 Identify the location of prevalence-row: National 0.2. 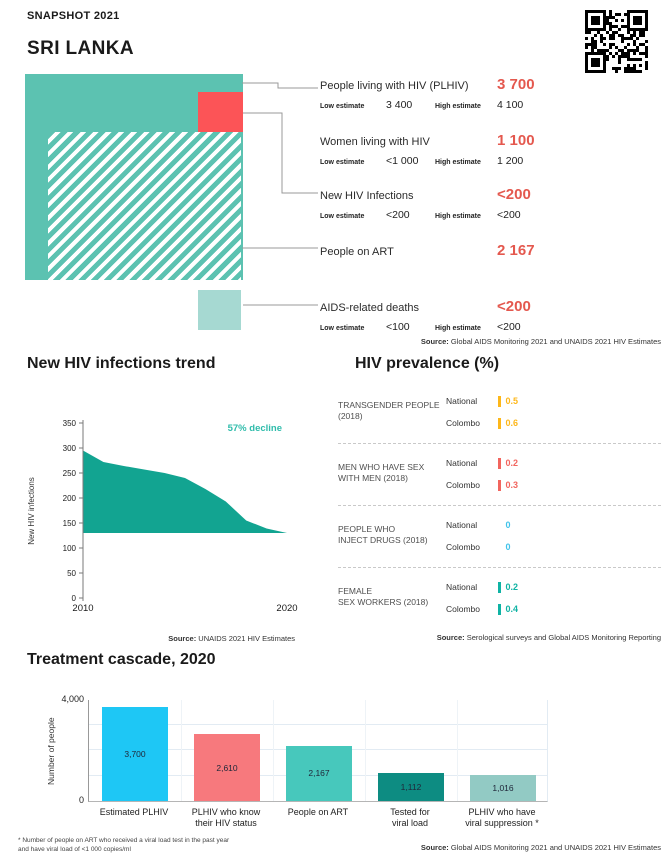
(482, 463).